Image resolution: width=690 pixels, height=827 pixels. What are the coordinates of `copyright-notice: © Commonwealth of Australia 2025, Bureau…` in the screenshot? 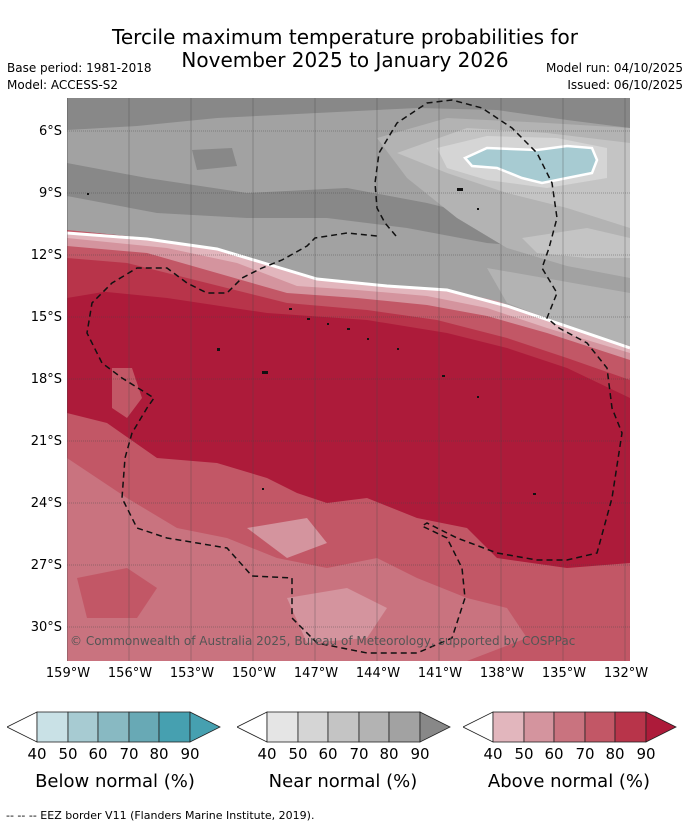 It's located at (323, 641).